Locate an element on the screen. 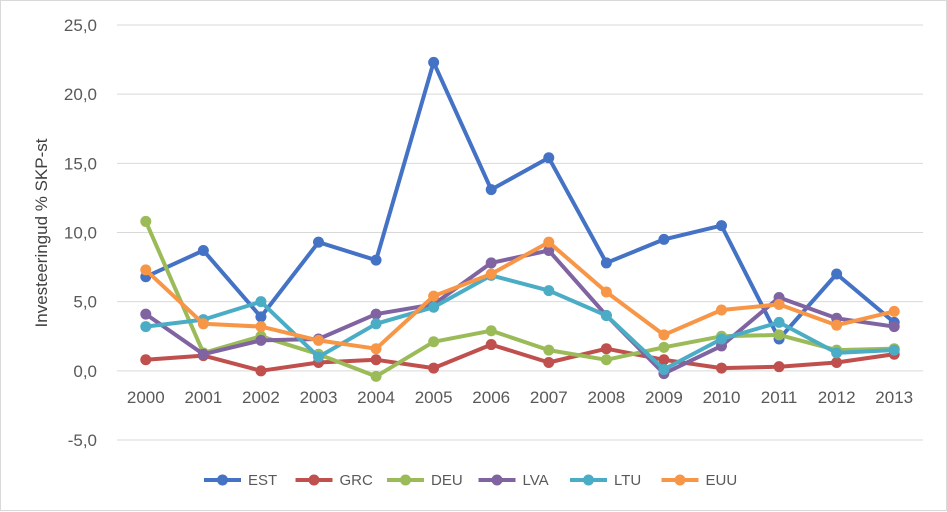 This screenshot has height=512, width=947. x-tick-label: 2007 is located at coordinates (549, 397).